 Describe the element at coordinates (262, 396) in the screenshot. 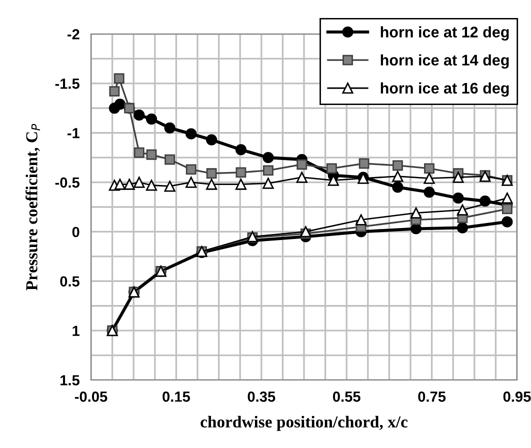

I see `x-tick-label: 0.35` at that location.